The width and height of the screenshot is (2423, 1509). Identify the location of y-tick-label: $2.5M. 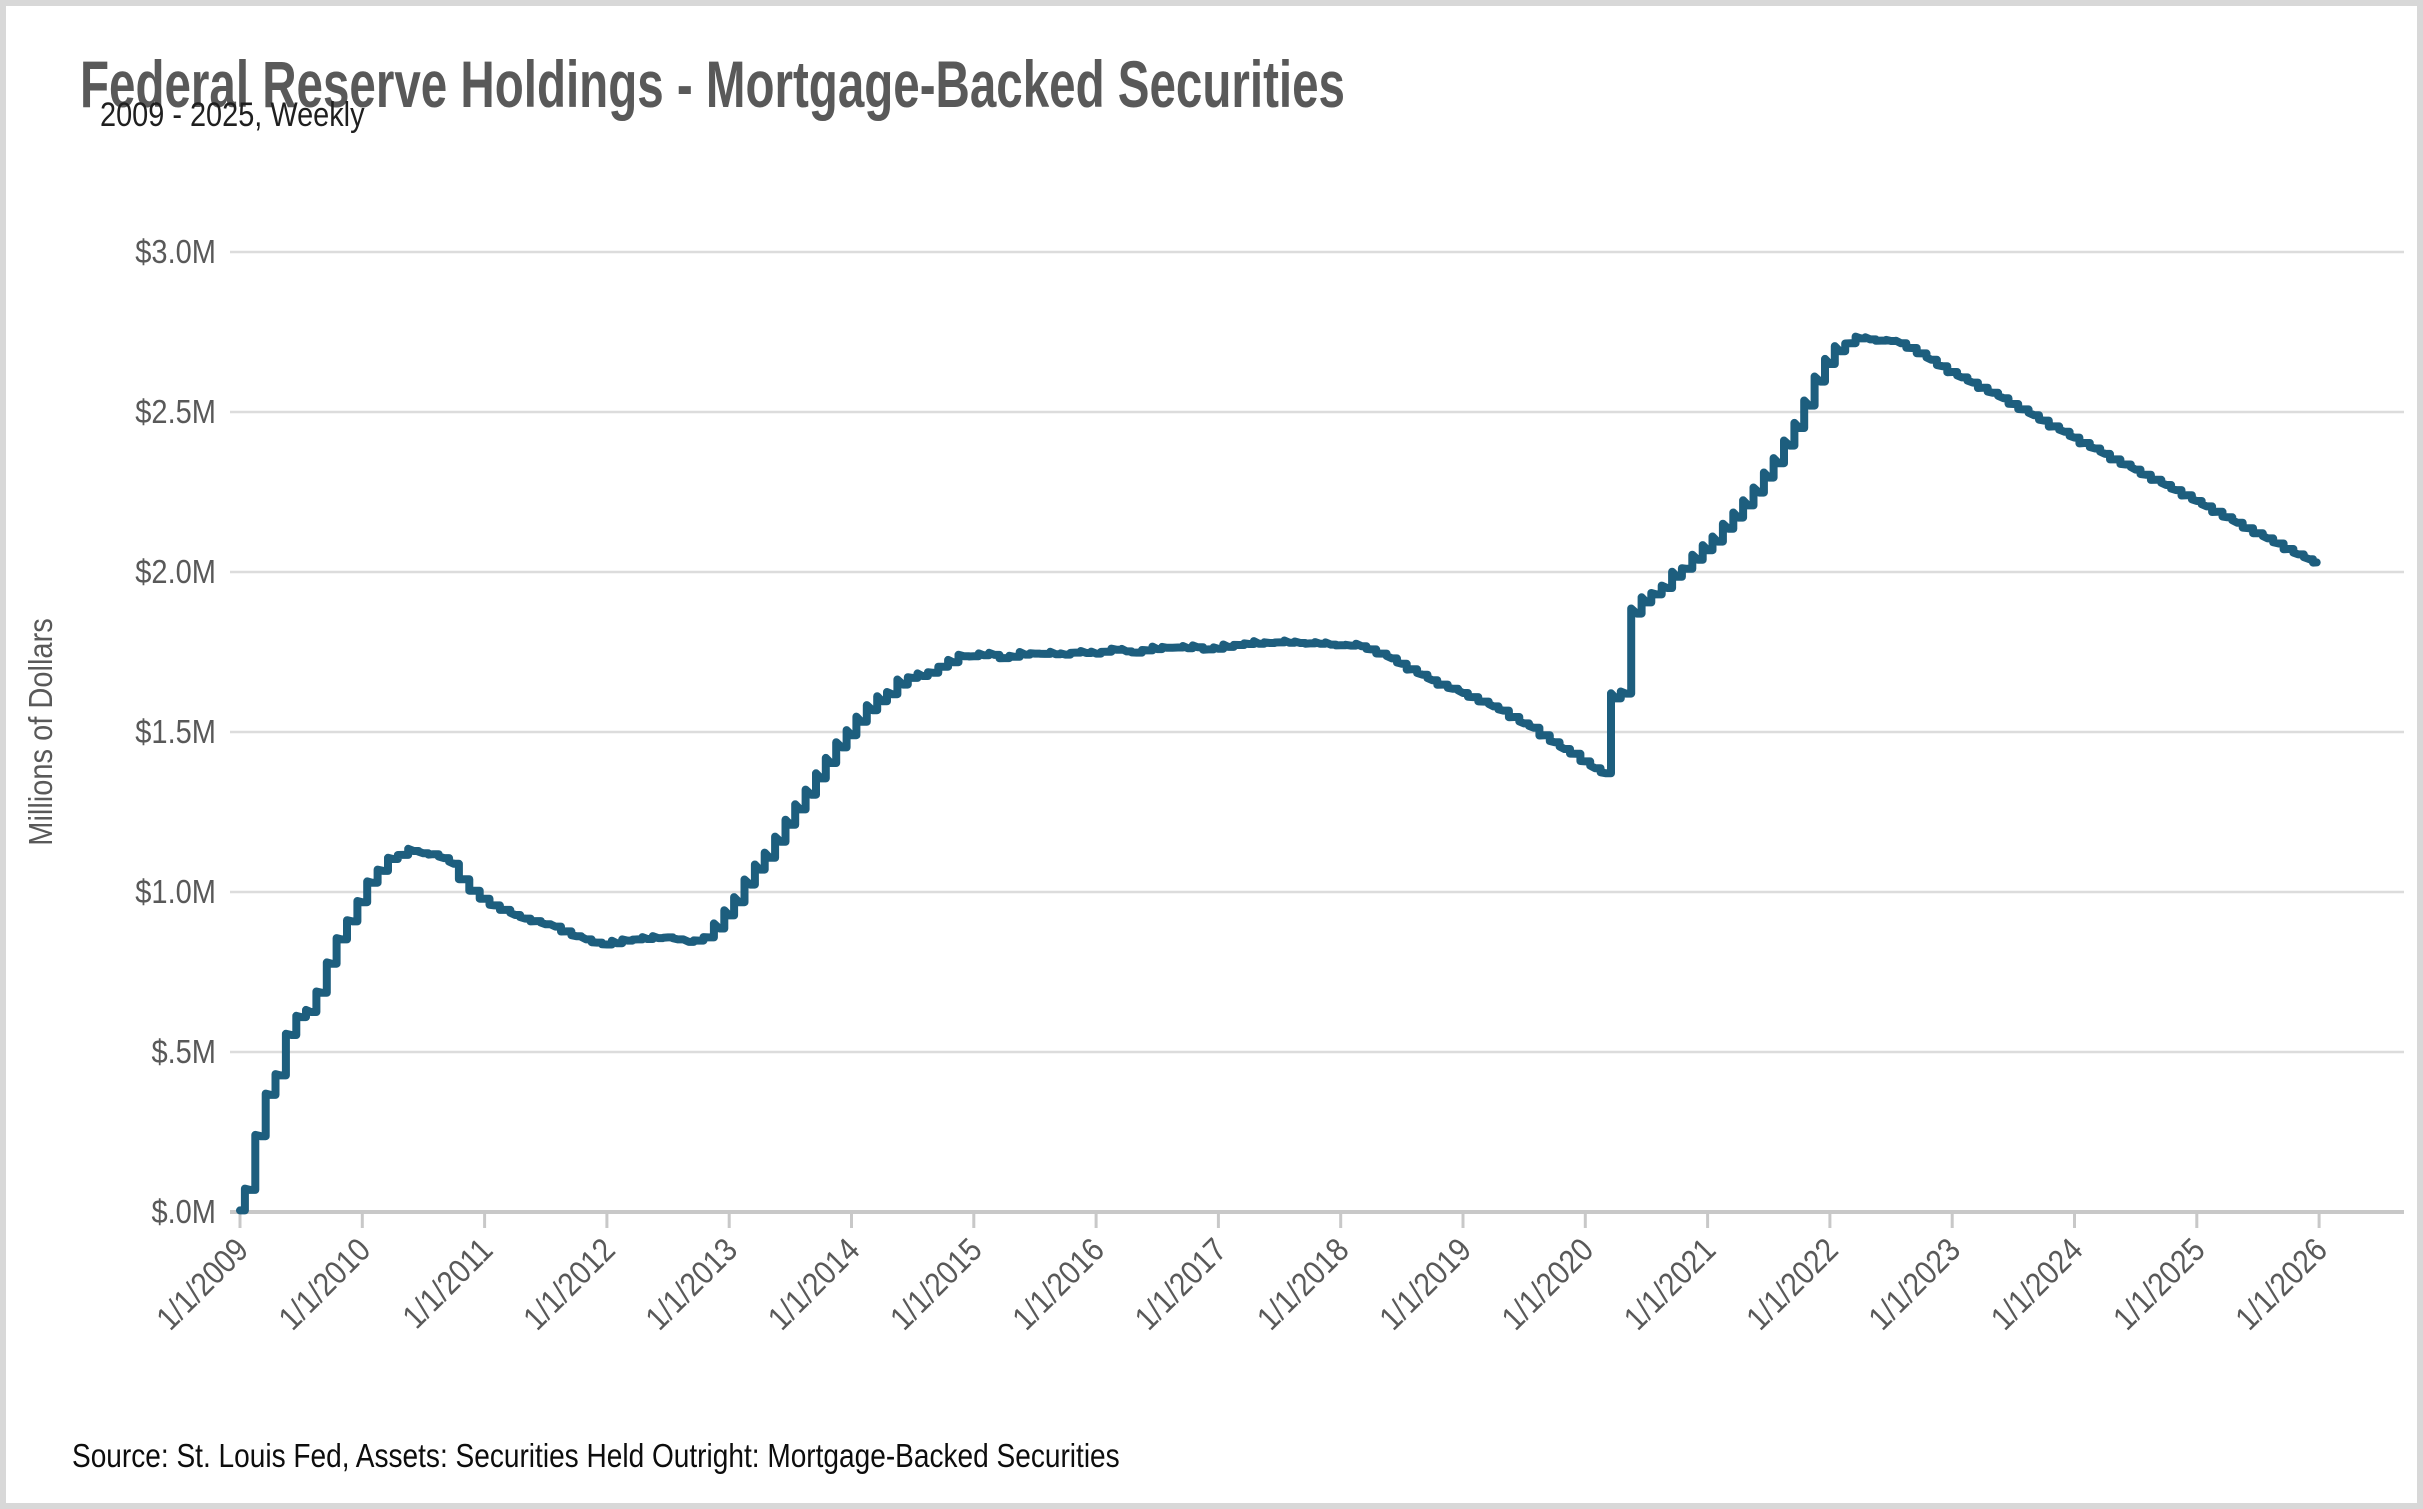
(175, 411).